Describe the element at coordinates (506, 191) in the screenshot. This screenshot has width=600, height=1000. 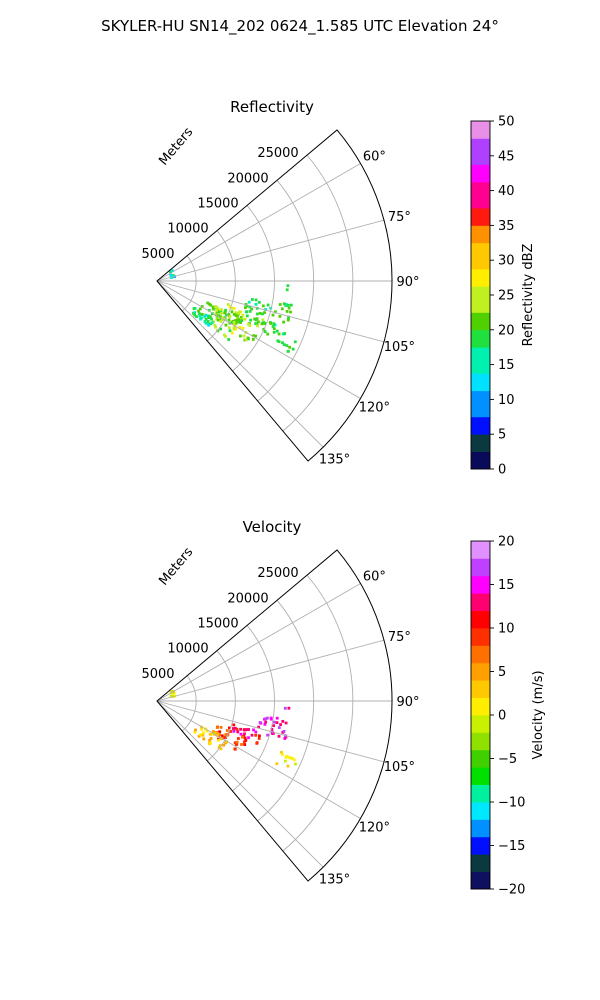
I see `reflectivity-colorbar-tick-label: 40` at that location.